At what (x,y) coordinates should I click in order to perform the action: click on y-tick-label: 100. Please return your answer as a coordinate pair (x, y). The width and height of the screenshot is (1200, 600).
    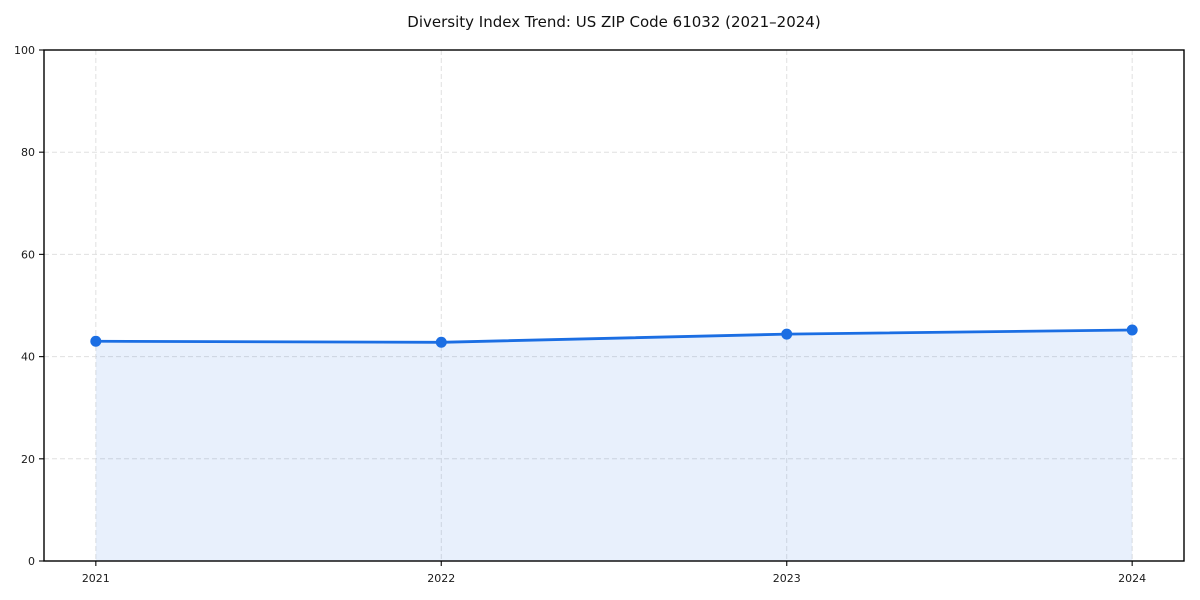
    Looking at the image, I should click on (24, 50).